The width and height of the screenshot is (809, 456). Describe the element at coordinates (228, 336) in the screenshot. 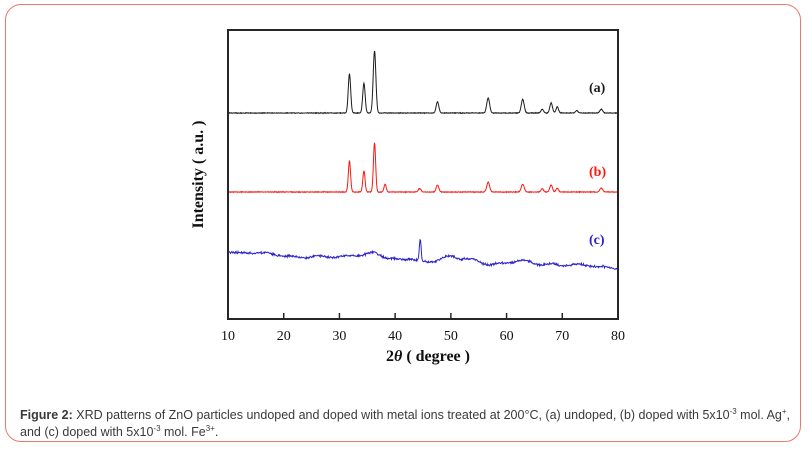

I see `x-tick-label-10: 10` at that location.